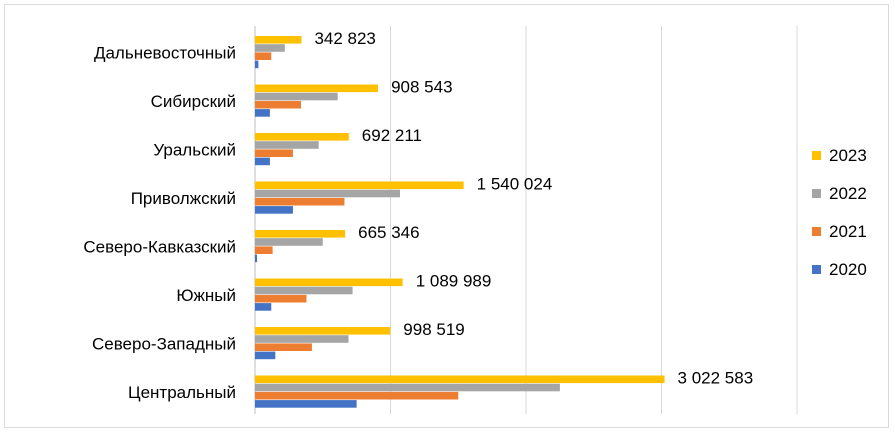 The image size is (895, 434). I want to click on category-label: Дальневосточный, so click(165, 52).